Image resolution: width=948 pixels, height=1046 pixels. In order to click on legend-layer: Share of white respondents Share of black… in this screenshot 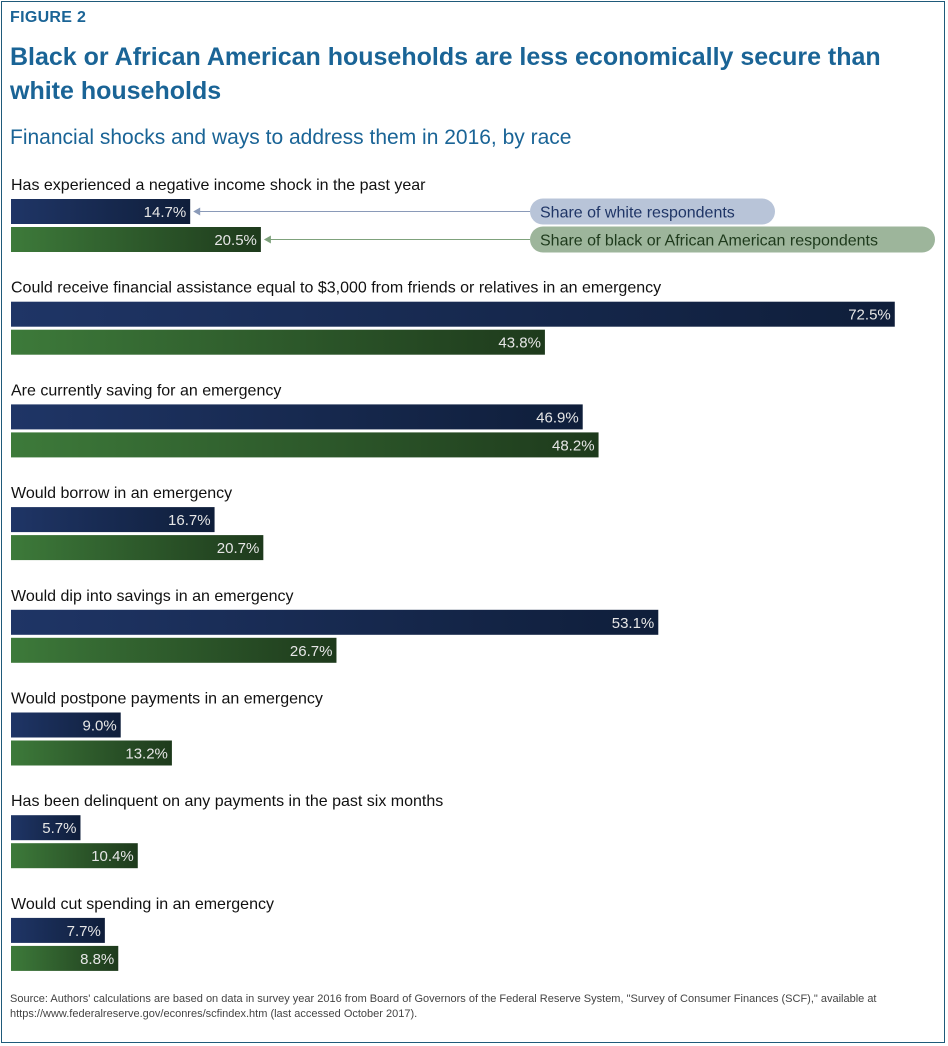, I will do `click(564, 225)`.